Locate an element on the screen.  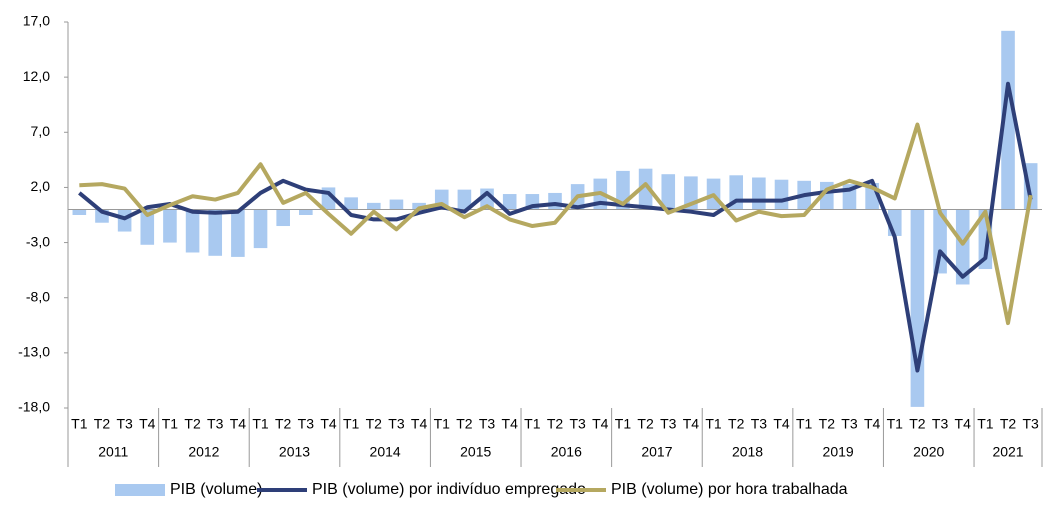
legend-swatch is located at coordinates (140, 490).